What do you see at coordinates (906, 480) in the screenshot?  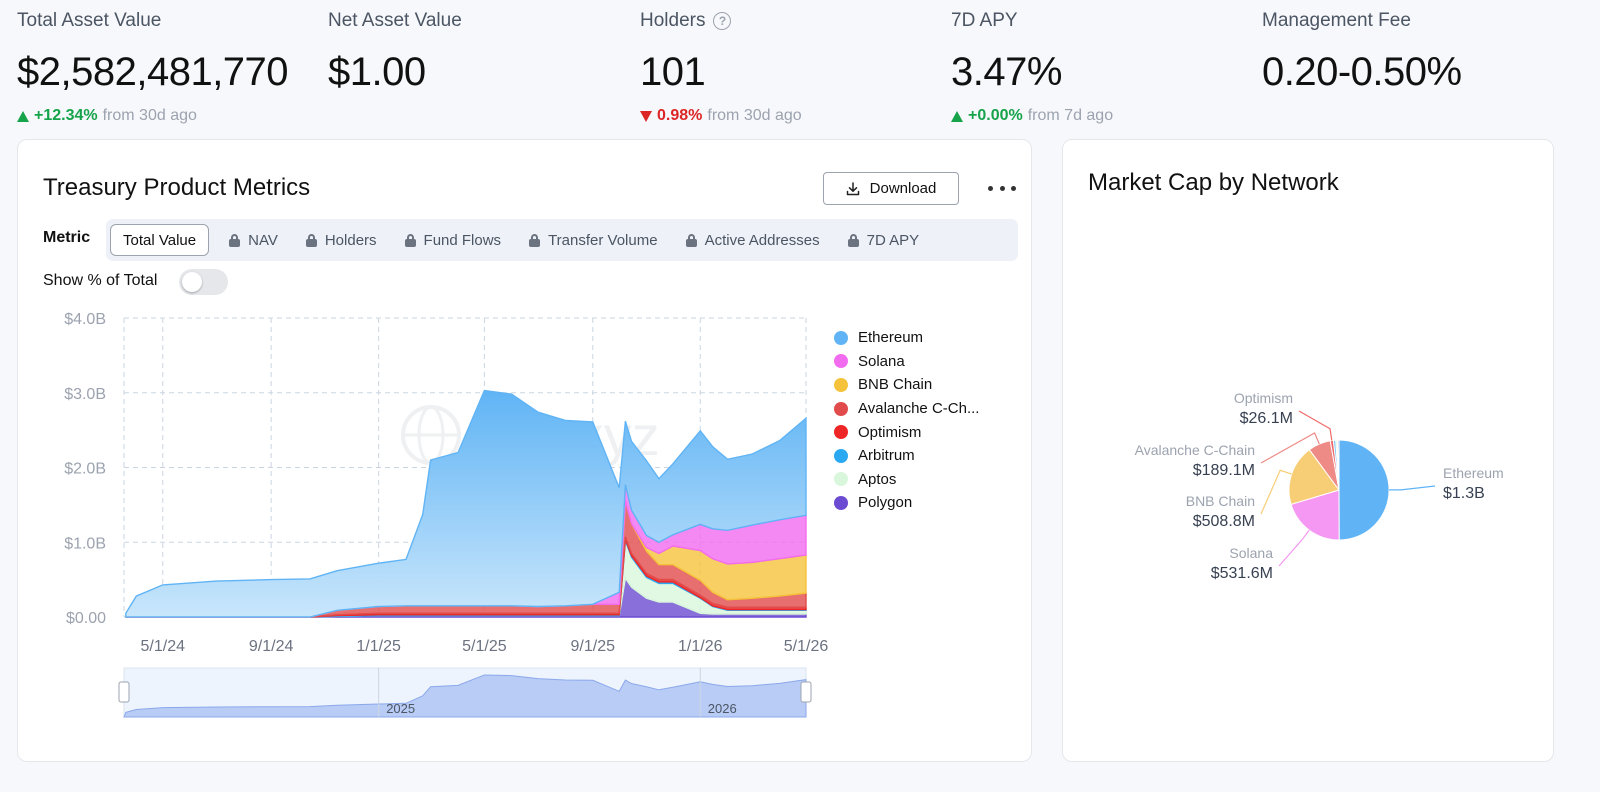 I see `legend-item-aptos: Aptos` at bounding box center [906, 480].